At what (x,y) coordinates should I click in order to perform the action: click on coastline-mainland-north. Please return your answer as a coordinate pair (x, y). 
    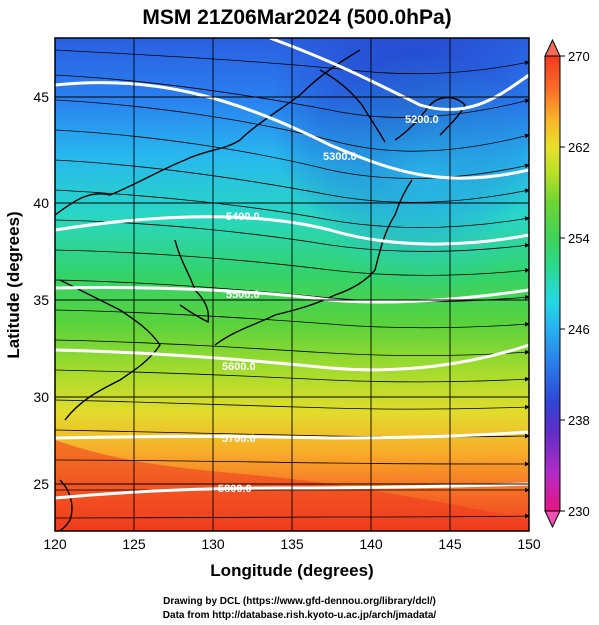
    Looking at the image, I should click on (208, 132).